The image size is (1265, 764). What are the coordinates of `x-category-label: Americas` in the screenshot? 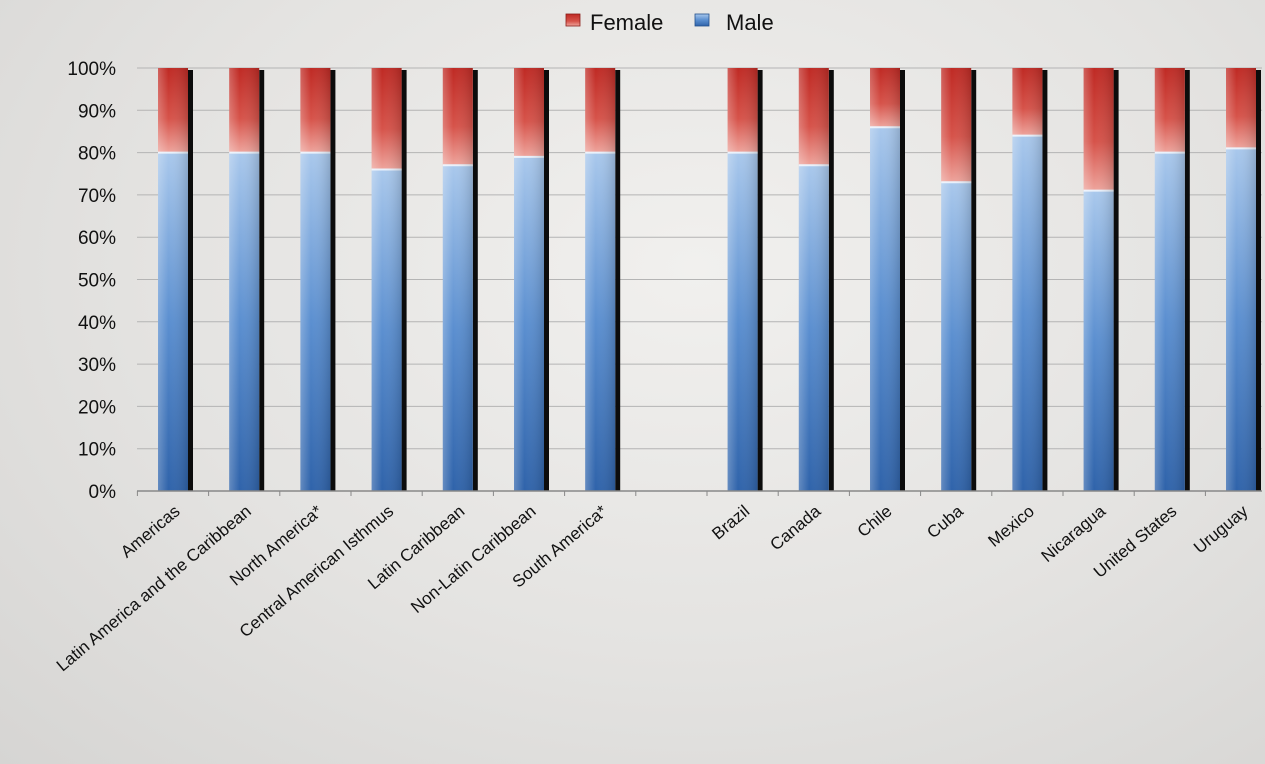 It's located at (150, 532).